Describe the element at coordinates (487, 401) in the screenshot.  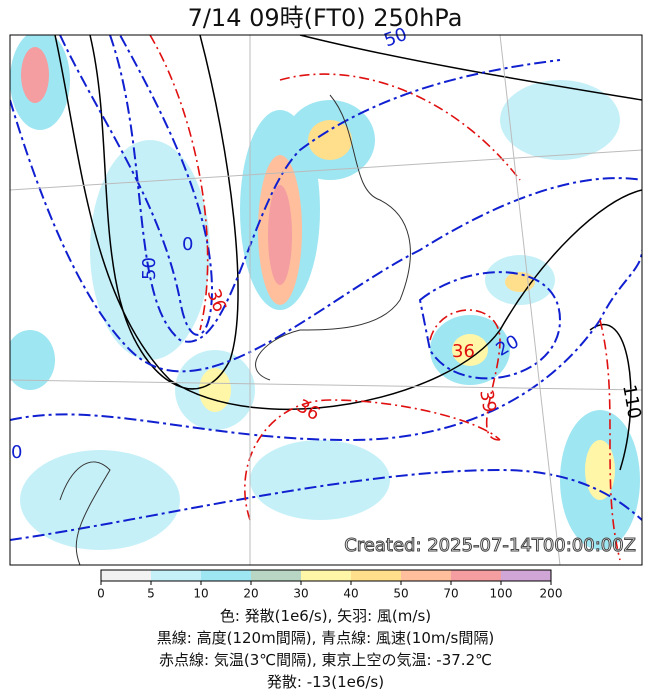
I see `contour-label: 39` at that location.